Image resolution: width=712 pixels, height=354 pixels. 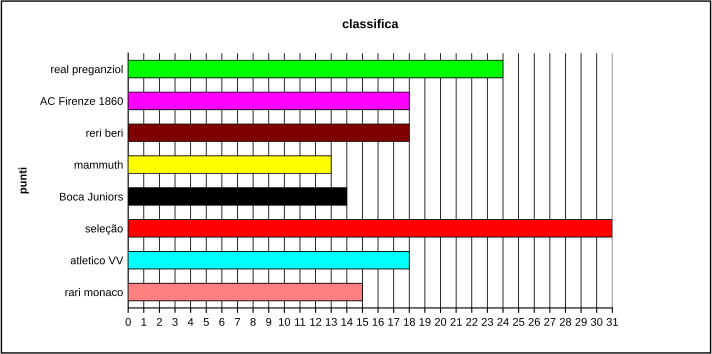 What do you see at coordinates (370, 23) in the screenshot?
I see `chart-title: classifica` at bounding box center [370, 23].